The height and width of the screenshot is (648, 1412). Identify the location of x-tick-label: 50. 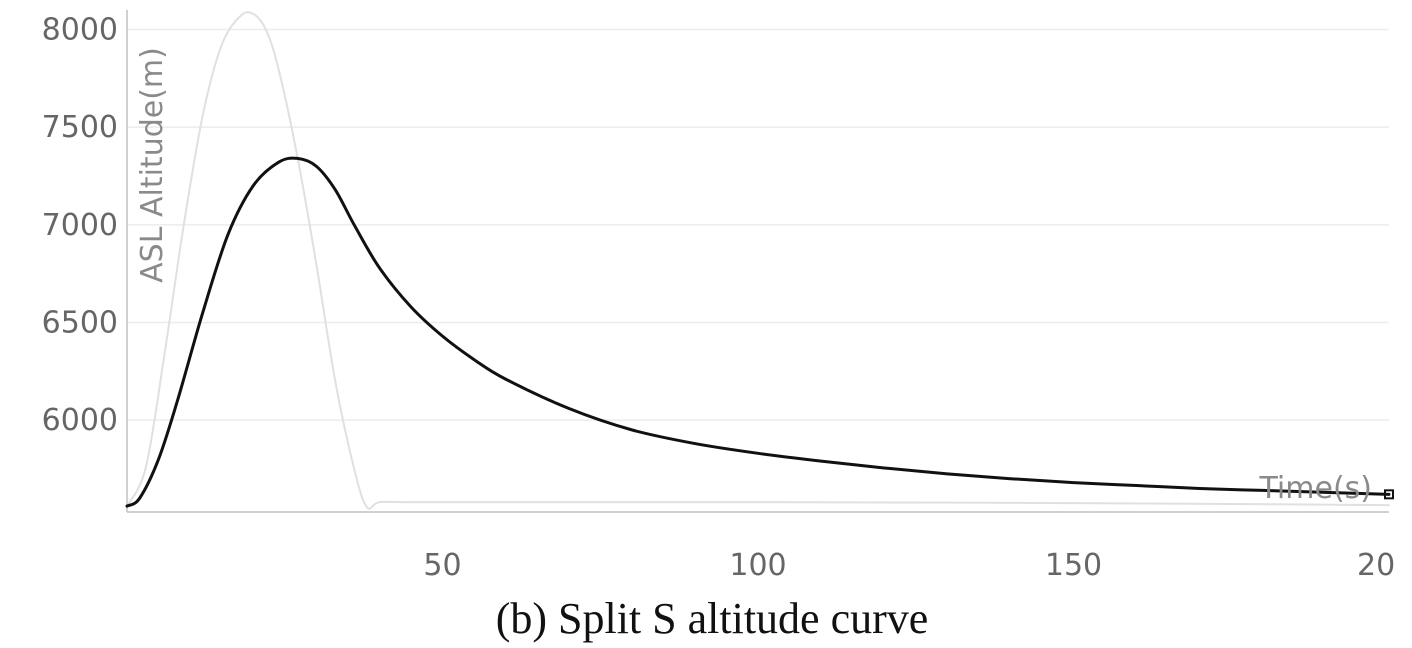
(442, 565).